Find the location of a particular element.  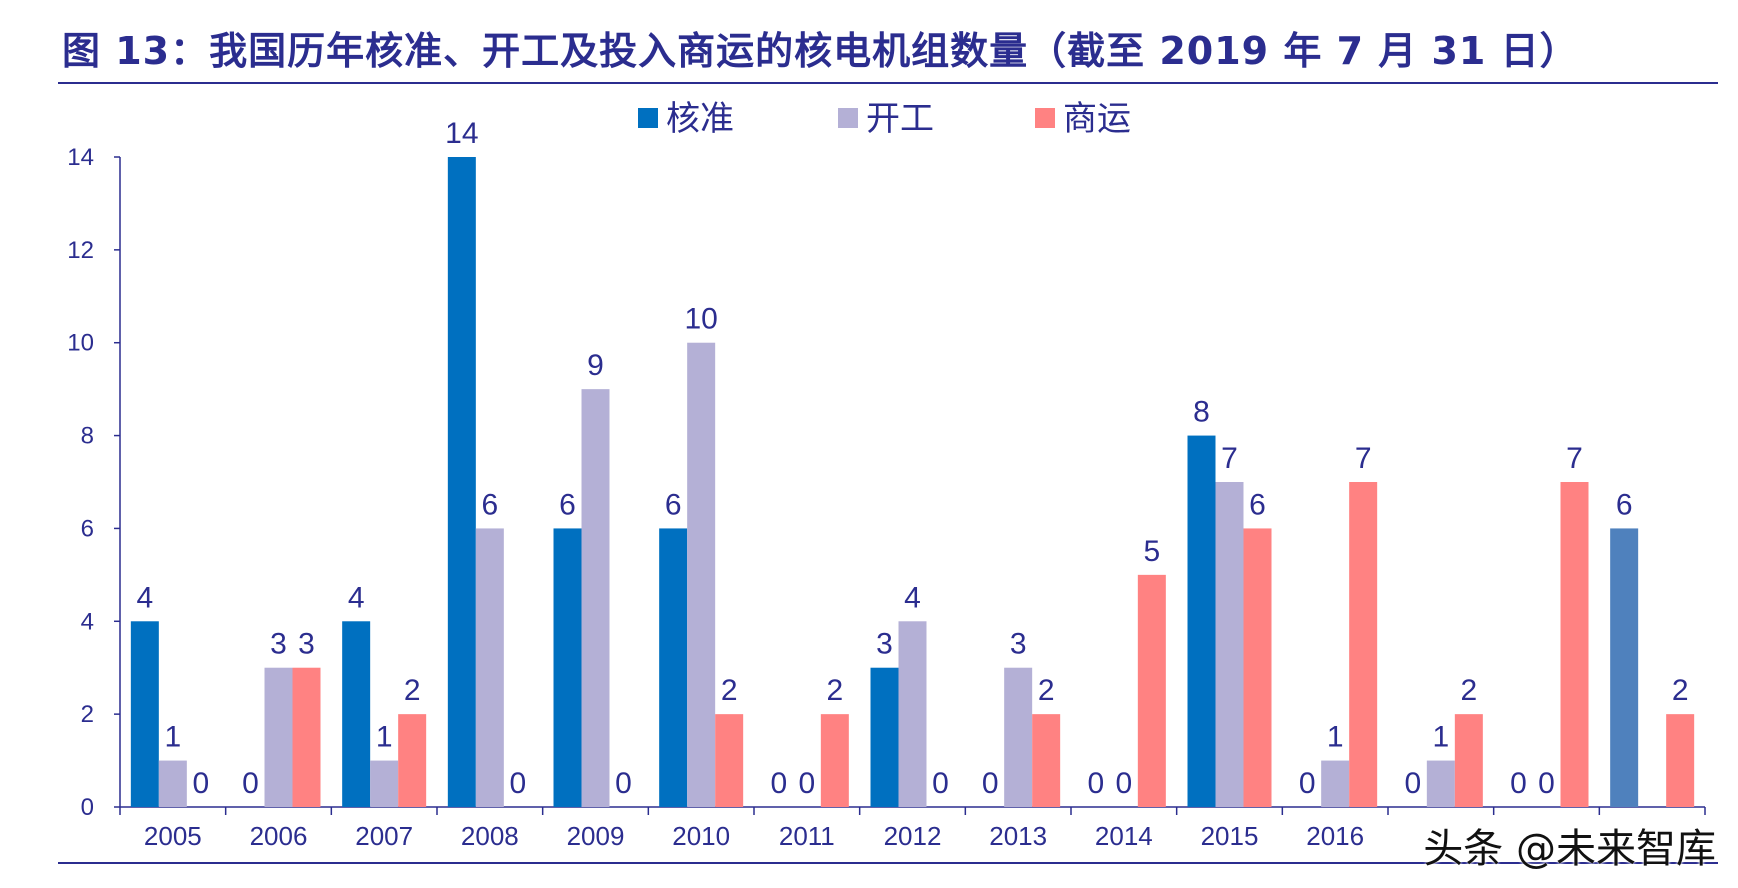

x-category-label: 2014 is located at coordinates (1124, 836).